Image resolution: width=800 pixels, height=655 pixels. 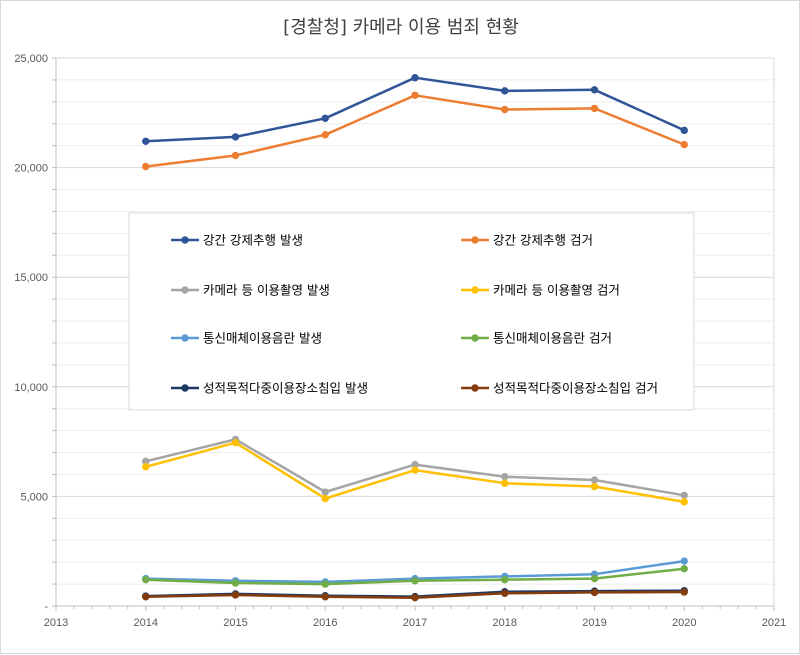 I want to click on y-tick-label: -, so click(x=46, y=607).